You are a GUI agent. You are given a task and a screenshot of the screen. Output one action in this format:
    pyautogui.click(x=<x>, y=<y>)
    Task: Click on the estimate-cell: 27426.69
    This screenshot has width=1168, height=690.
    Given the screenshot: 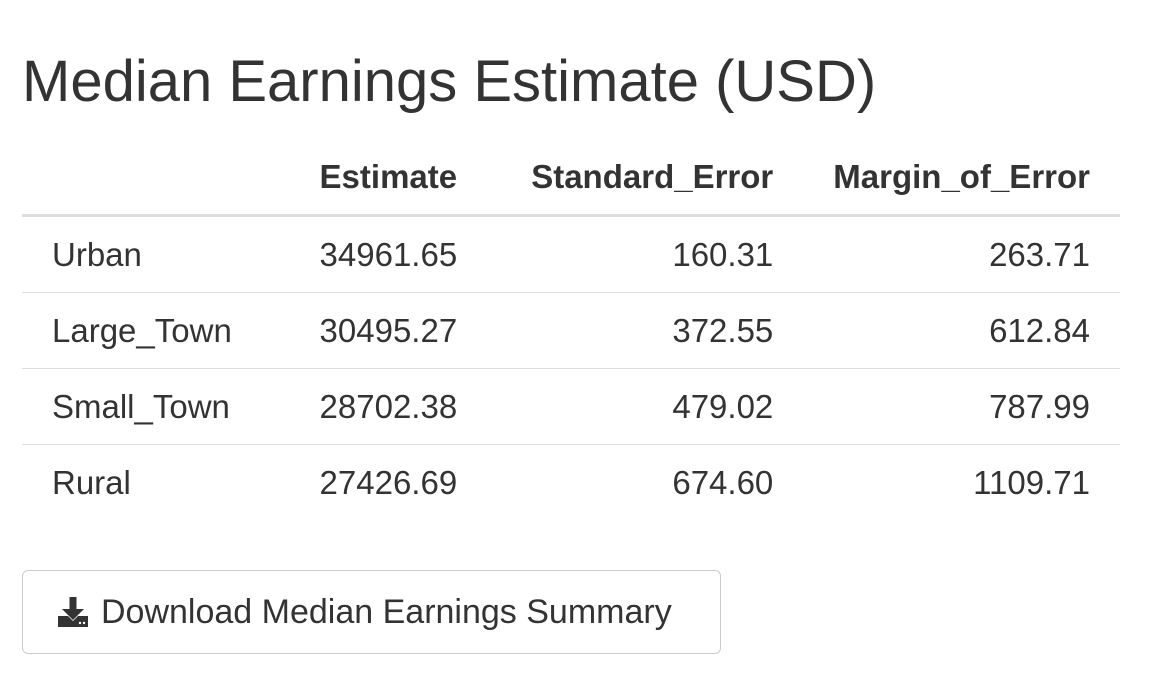 What is the action you would take?
    pyautogui.click(x=391, y=482)
    